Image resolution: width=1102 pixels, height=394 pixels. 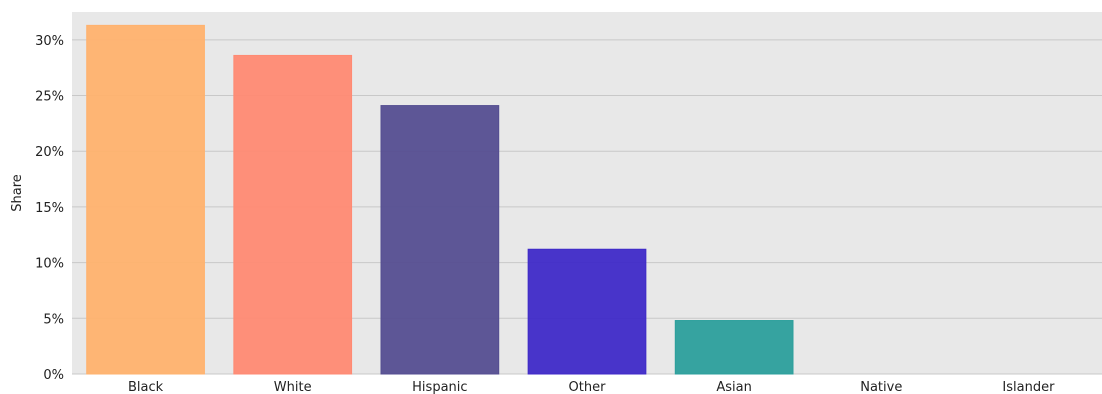 What do you see at coordinates (439, 387) in the screenshot?
I see `x-tick-label: Hispanic` at bounding box center [439, 387].